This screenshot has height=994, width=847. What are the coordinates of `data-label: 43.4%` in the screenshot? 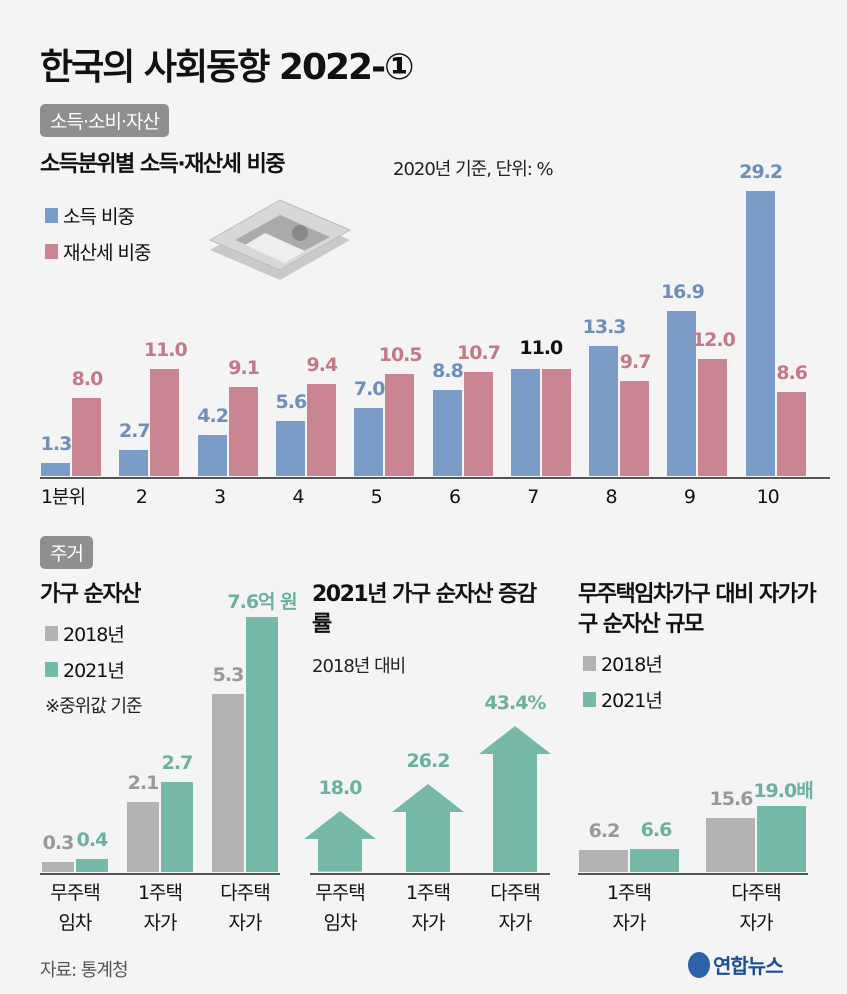 It's located at (515, 702).